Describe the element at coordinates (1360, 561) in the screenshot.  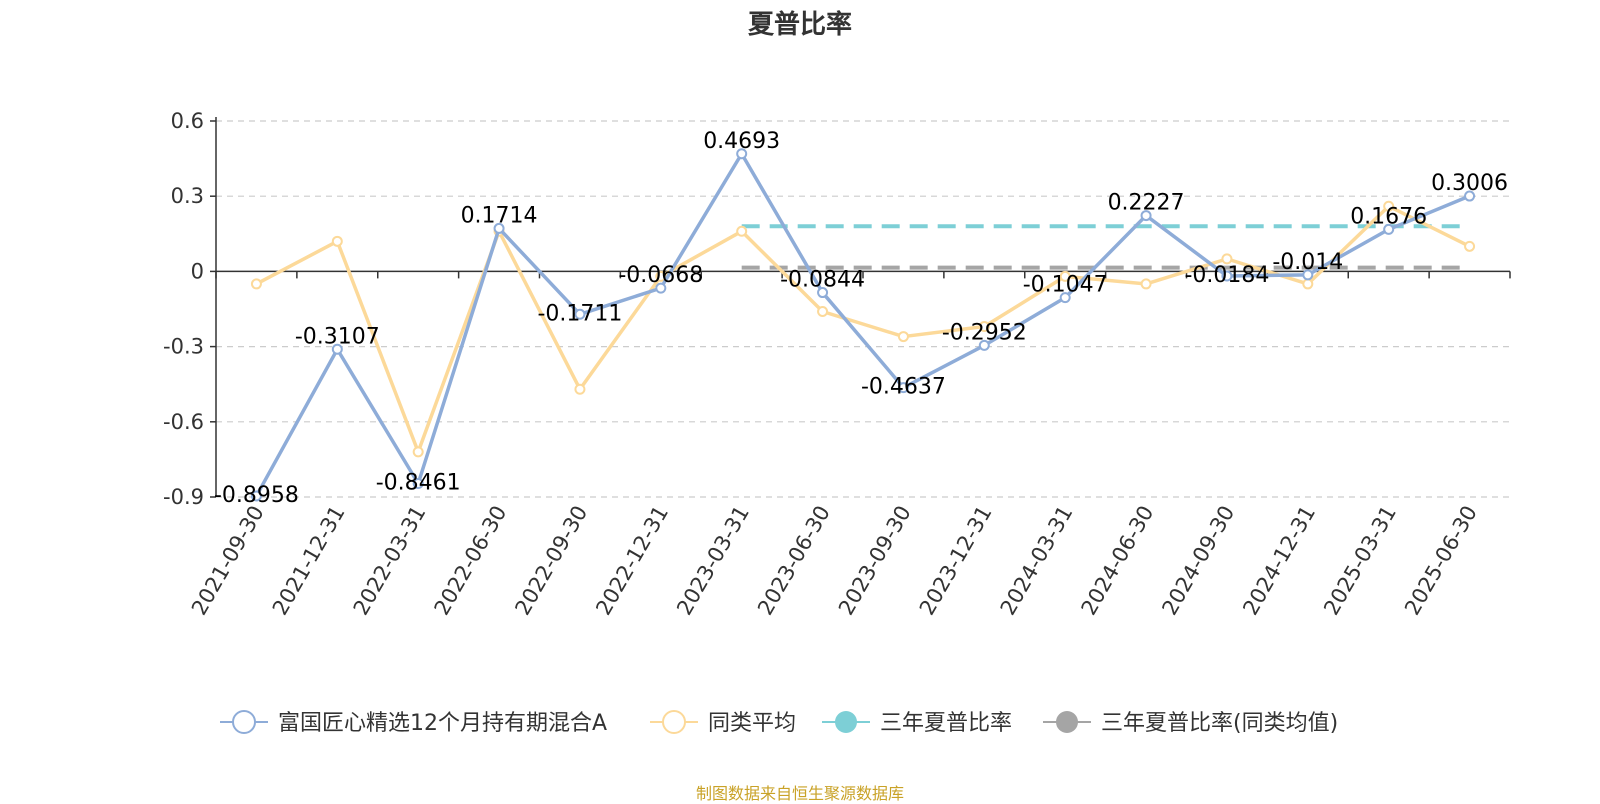
I see `x-tick-label: 2025-03-31` at that location.